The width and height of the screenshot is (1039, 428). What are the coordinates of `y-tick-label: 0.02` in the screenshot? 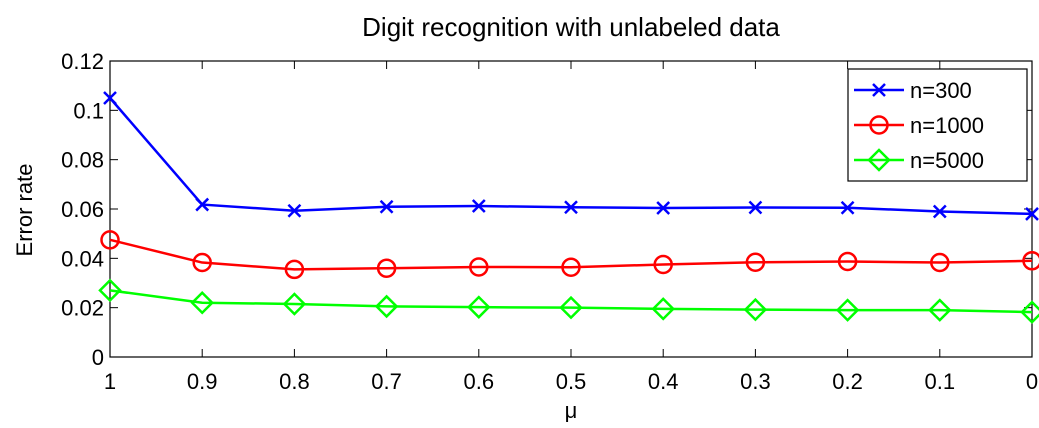 It's located at (82, 308).